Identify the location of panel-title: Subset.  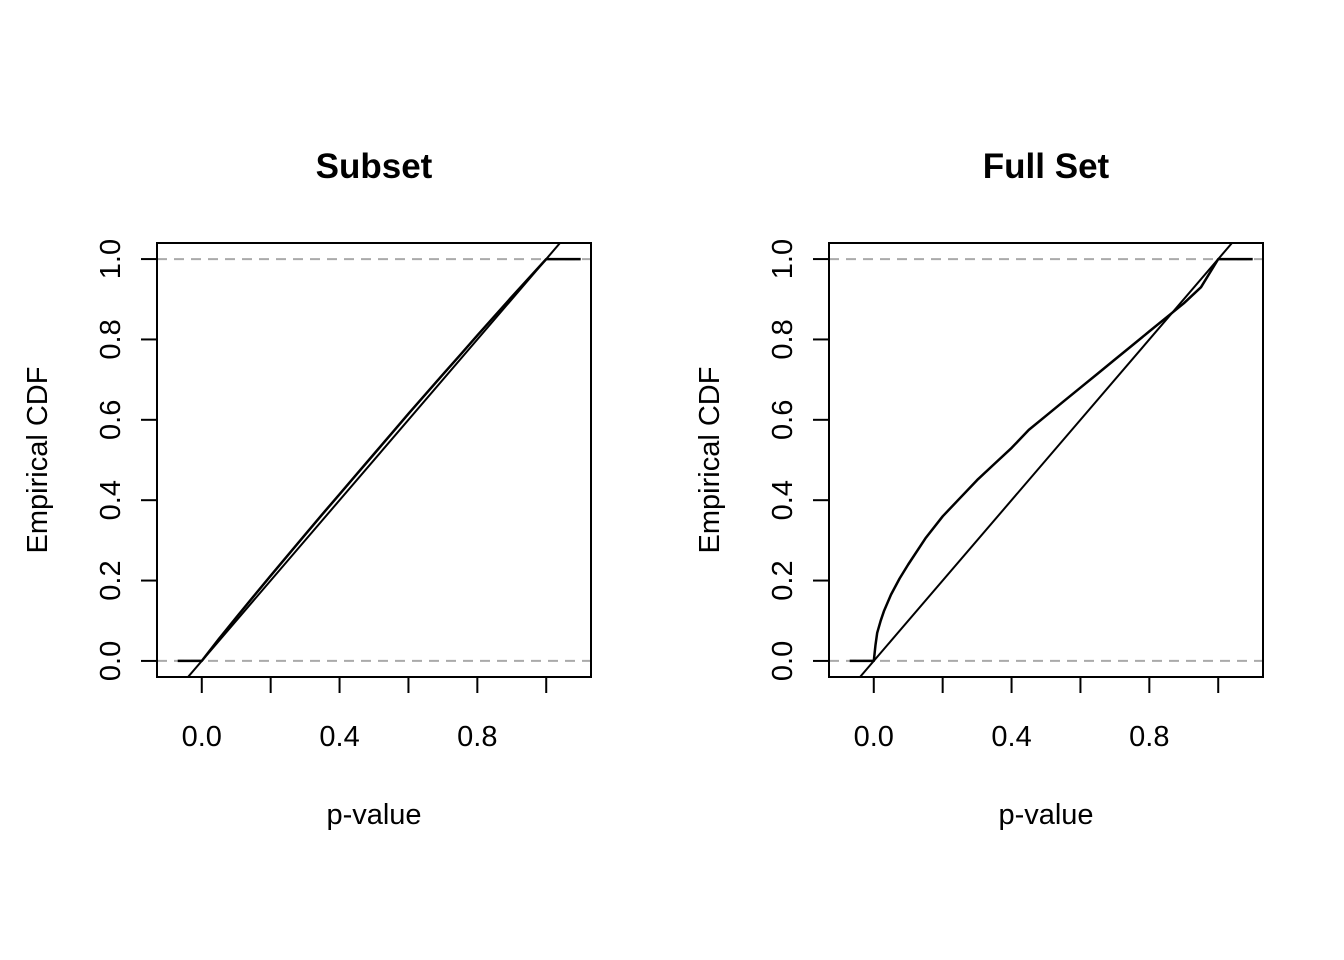
(374, 166).